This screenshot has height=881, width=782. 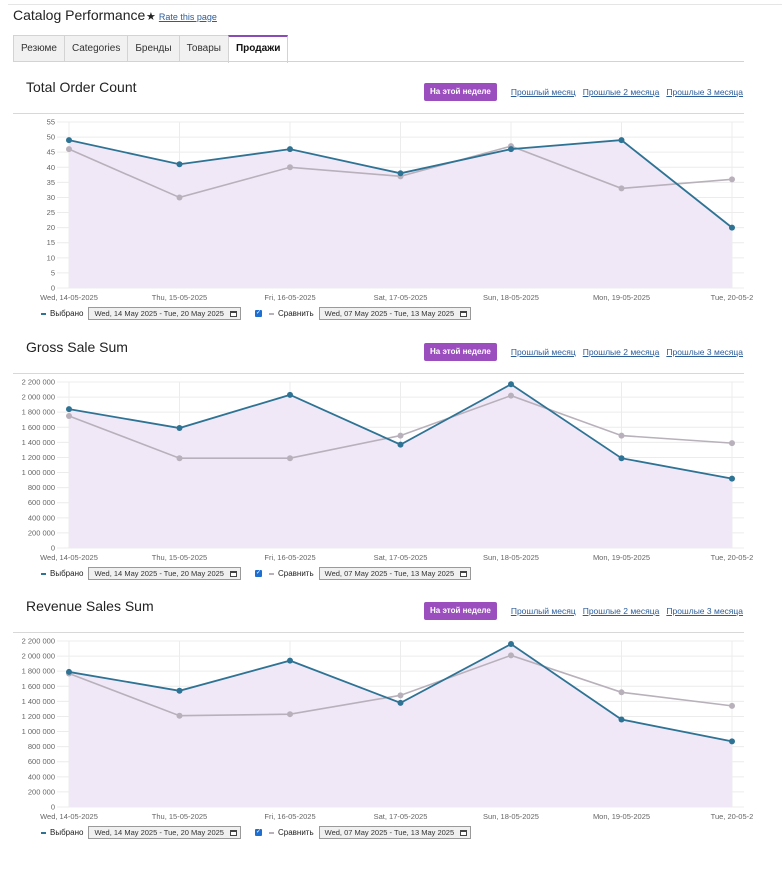 I want to click on tab-sales: Продажи, so click(x=258, y=49).